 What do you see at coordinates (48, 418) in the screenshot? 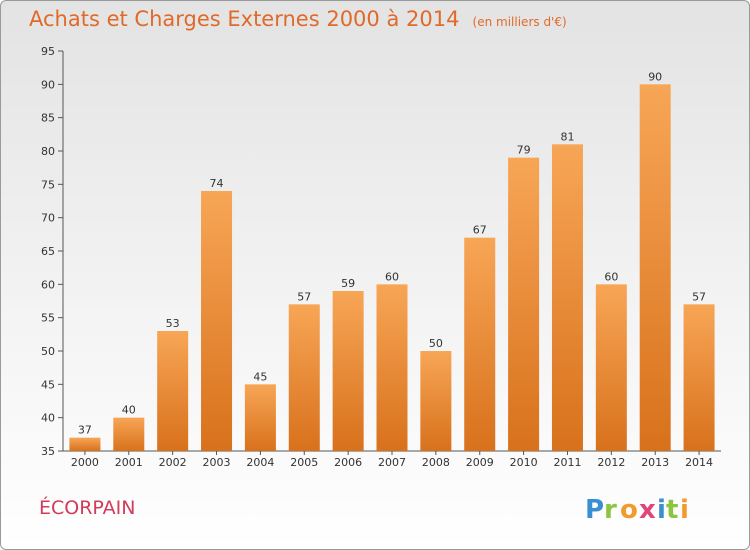
I see `y-tick-label: 40` at bounding box center [48, 418].